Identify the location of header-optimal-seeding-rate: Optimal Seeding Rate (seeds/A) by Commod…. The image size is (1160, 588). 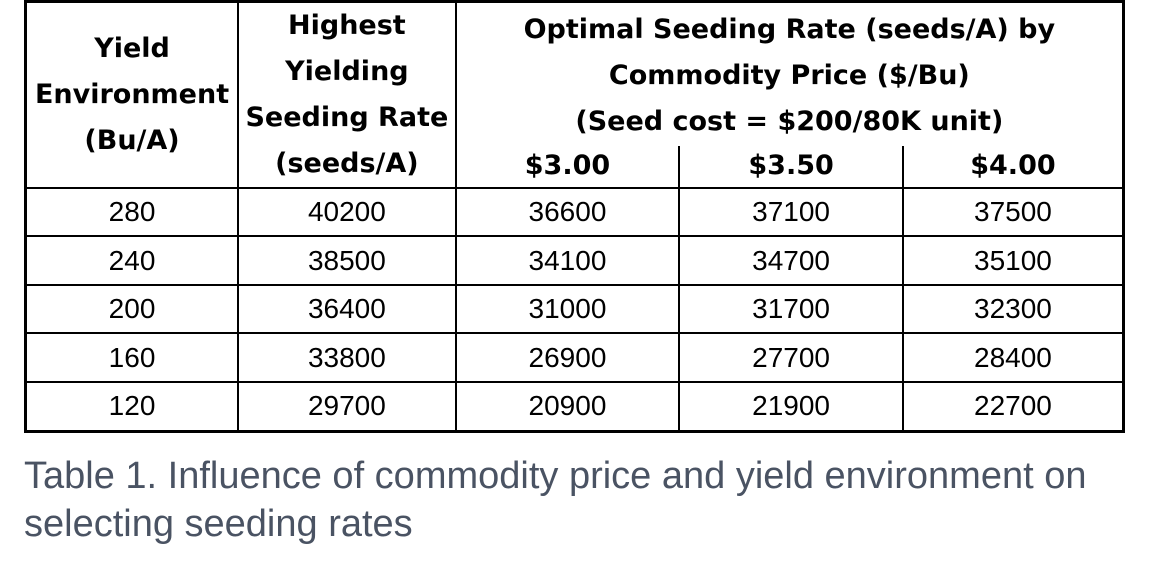
(789, 73).